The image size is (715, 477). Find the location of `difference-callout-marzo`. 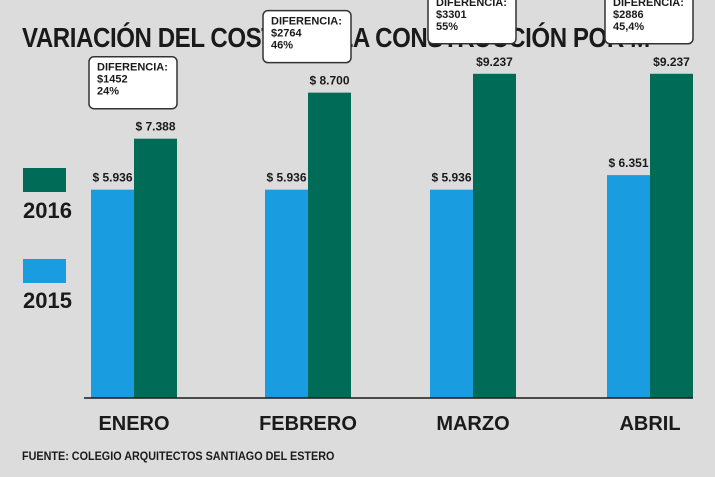

difference-callout-marzo is located at coordinates (472, 22).